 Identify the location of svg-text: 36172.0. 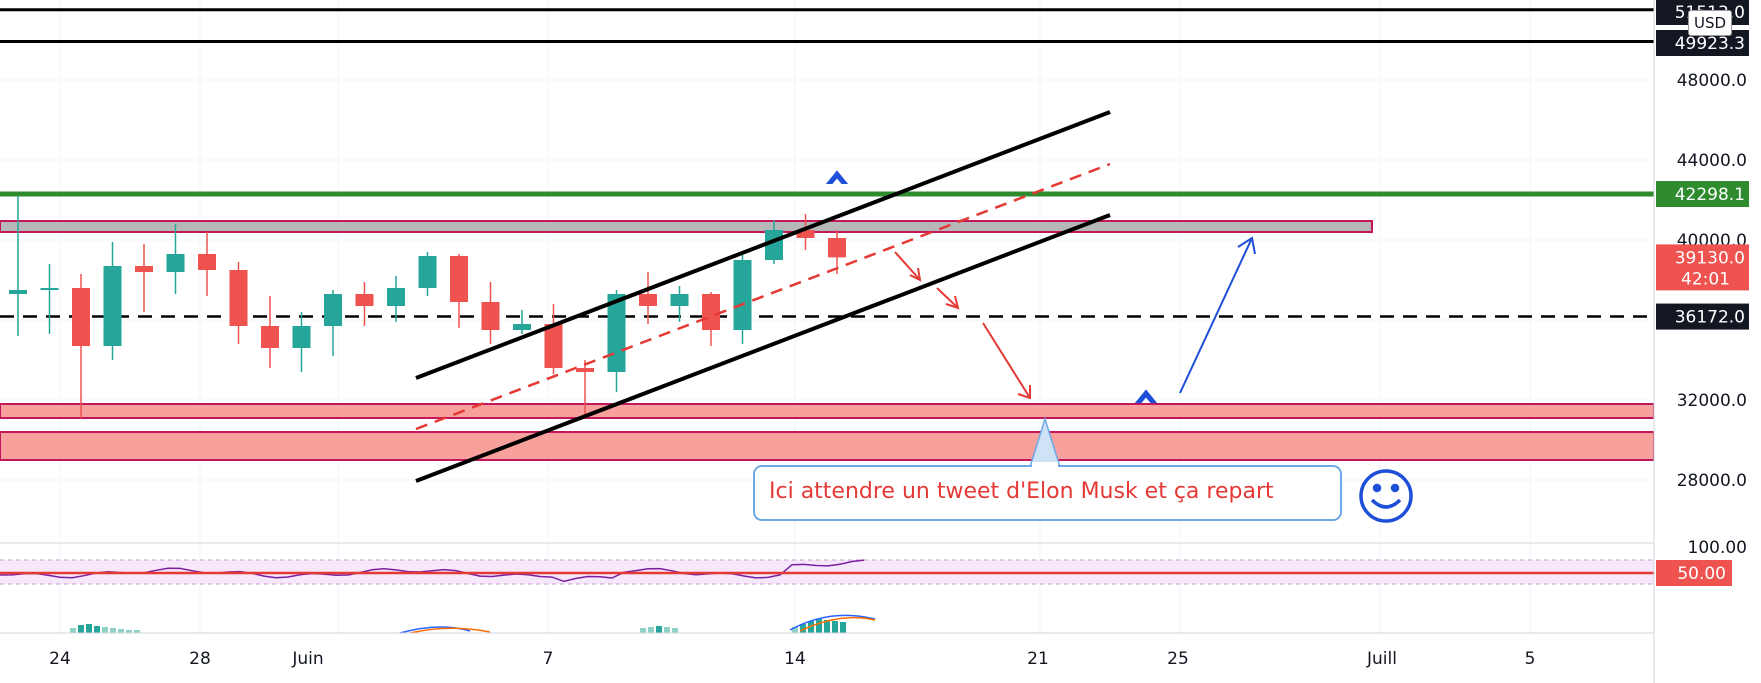
(1710, 318).